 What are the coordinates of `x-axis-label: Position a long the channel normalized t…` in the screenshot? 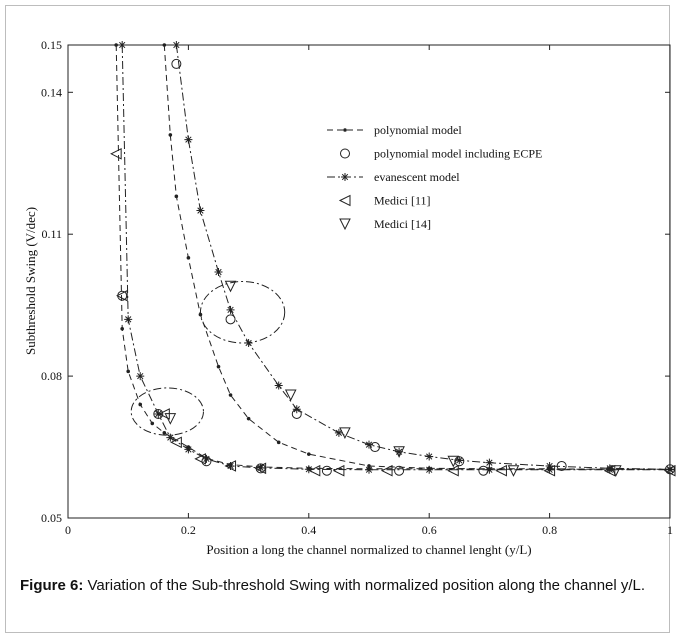 It's located at (368, 549).